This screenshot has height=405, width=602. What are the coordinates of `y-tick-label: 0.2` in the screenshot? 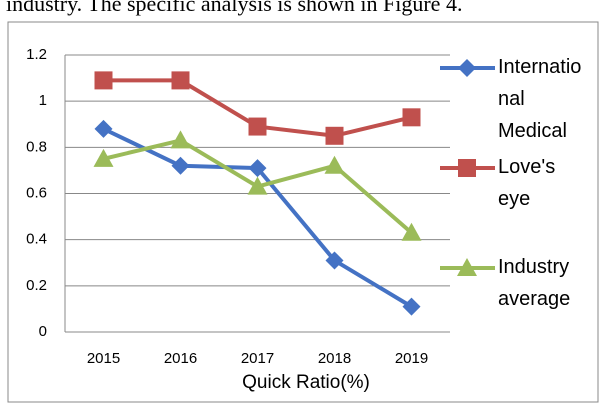 It's located at (36, 285).